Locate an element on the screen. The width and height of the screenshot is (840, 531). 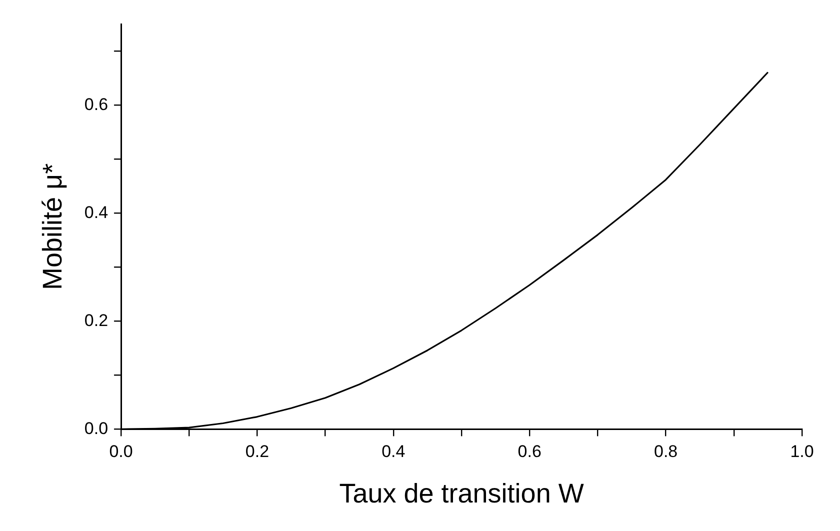
y-tick-label: 0.4 is located at coordinates (96, 212).